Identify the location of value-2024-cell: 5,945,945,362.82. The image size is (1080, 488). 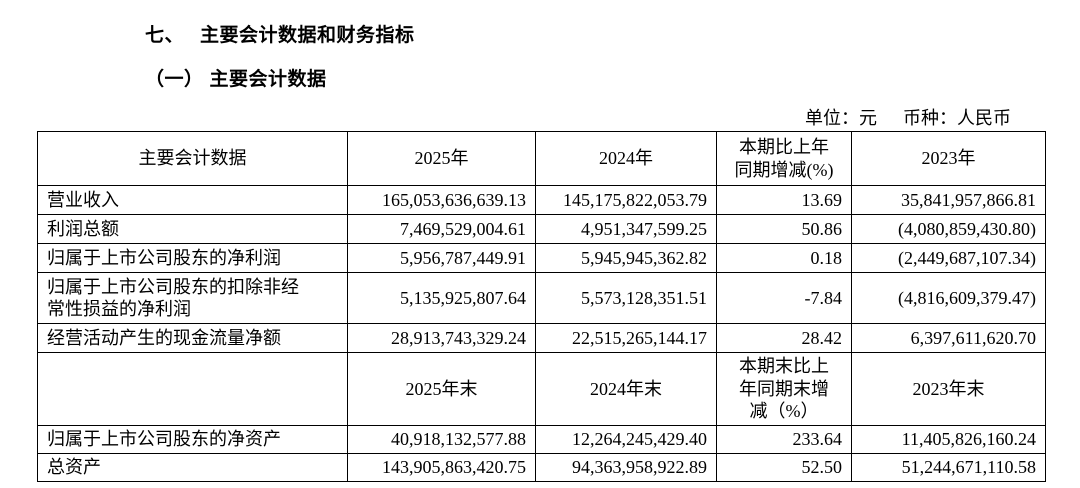
(626, 258).